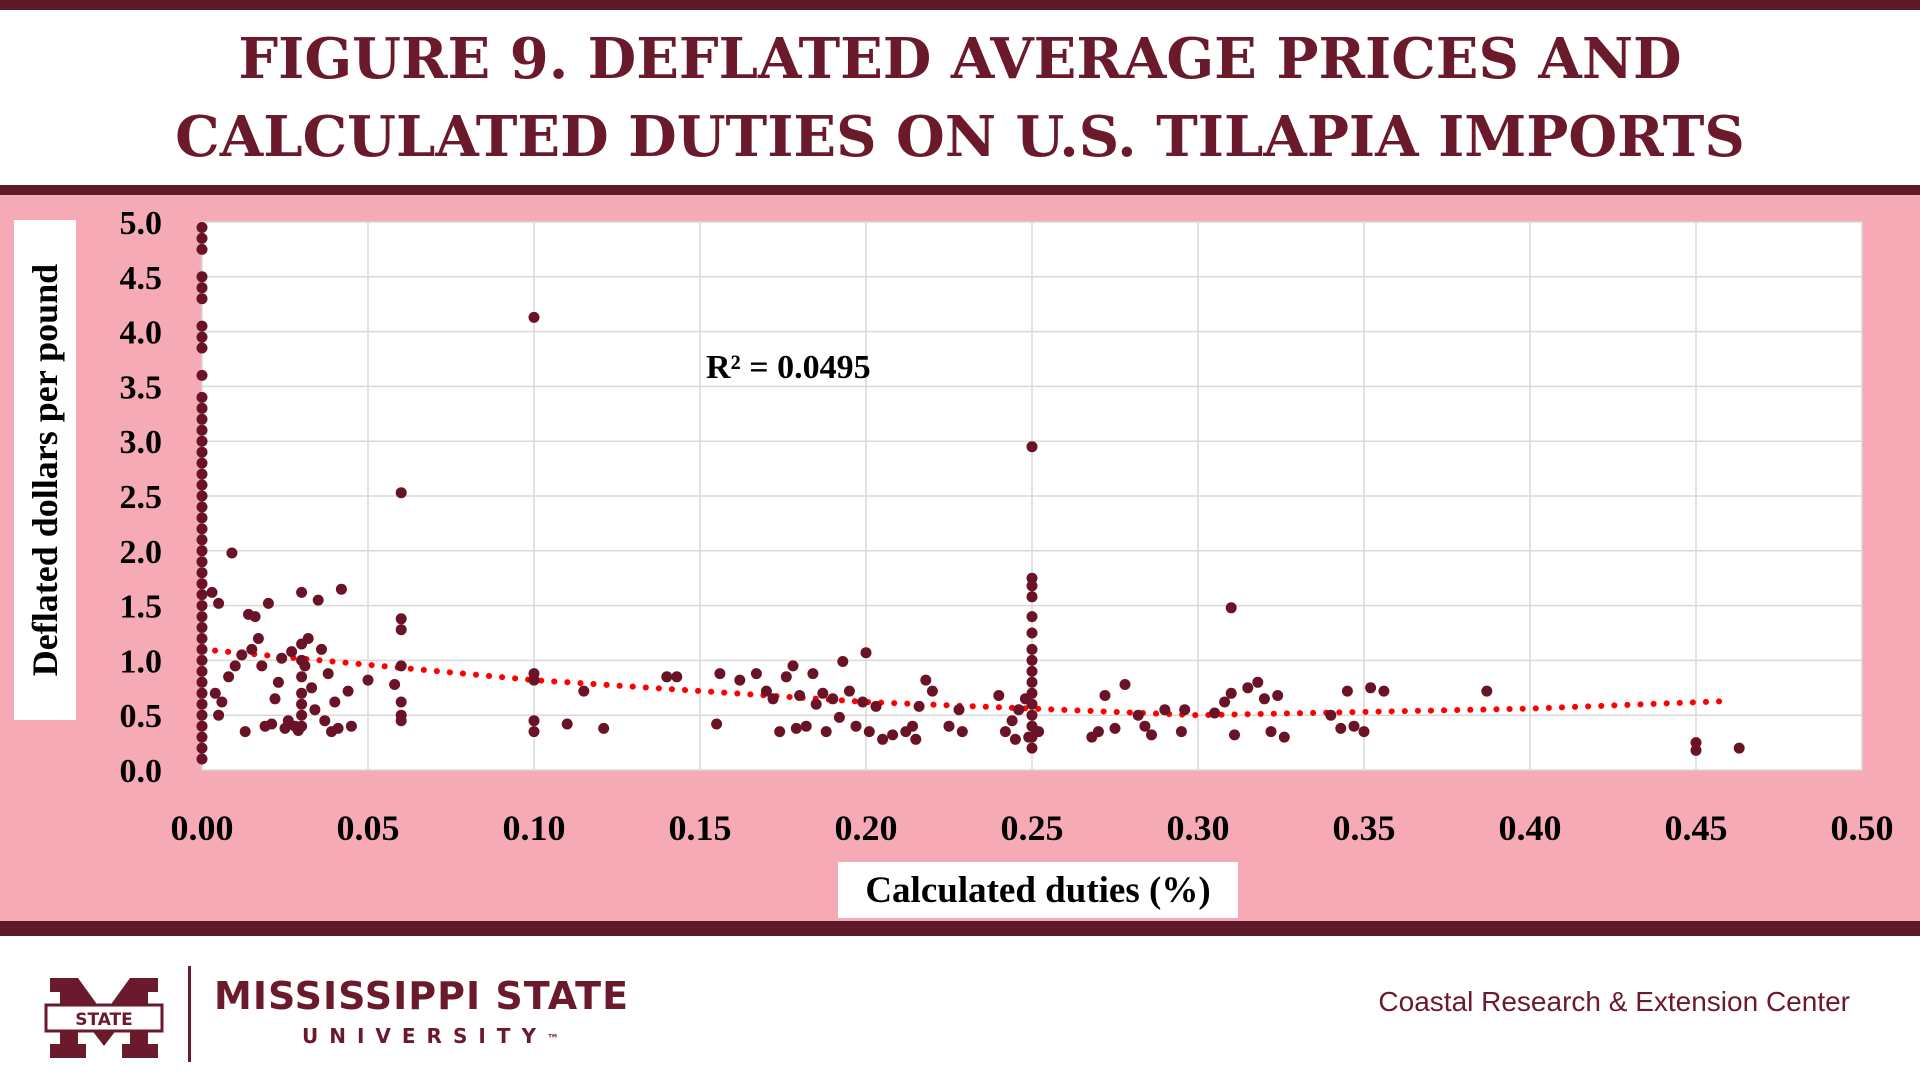  Describe the element at coordinates (1530, 828) in the screenshot. I see `x-tick-label: 0.40` at that location.